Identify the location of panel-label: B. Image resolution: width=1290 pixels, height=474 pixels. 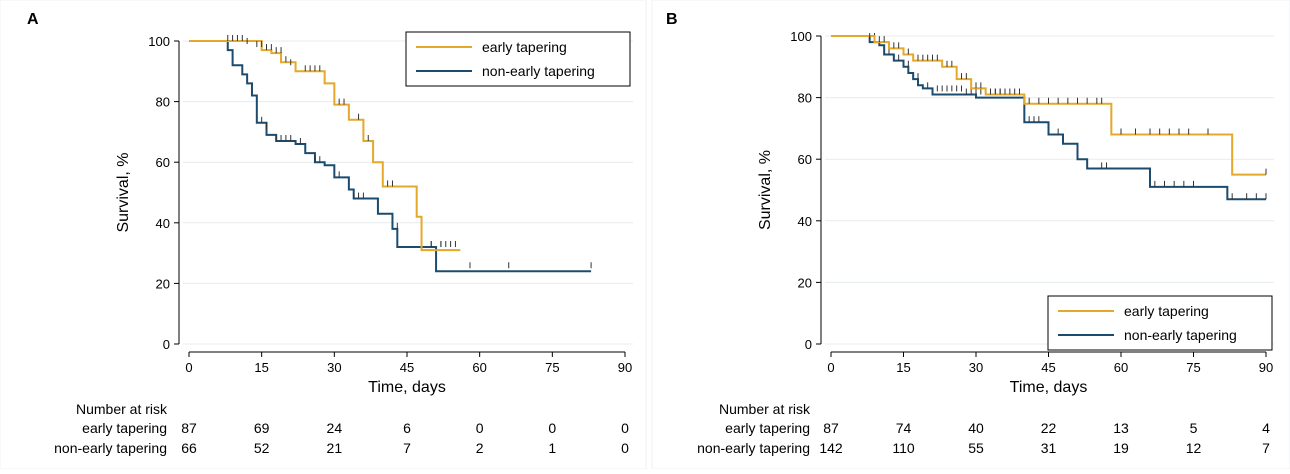
(672, 19).